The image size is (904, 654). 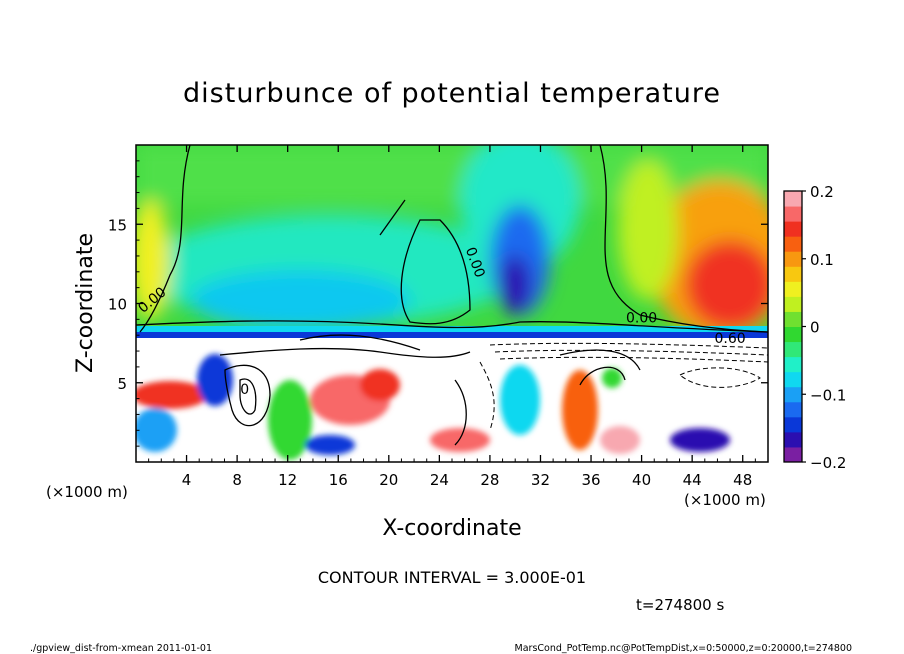 I want to click on y-tick-label: 10, so click(x=117, y=305).